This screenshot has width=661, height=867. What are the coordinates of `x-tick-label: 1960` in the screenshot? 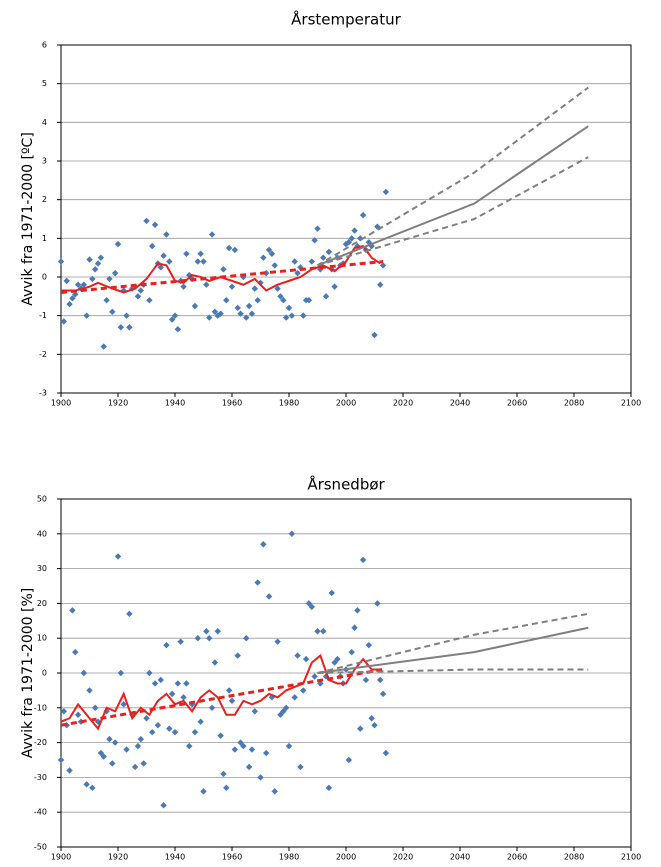 It's located at (232, 857).